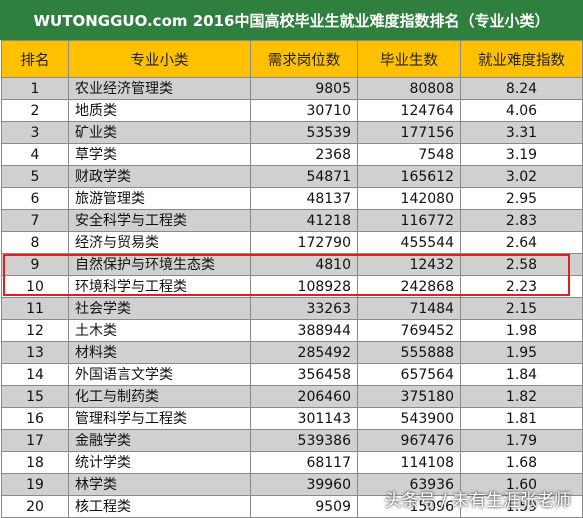 The height and width of the screenshot is (518, 583). I want to click on demand-cell: 68117, so click(304, 462).